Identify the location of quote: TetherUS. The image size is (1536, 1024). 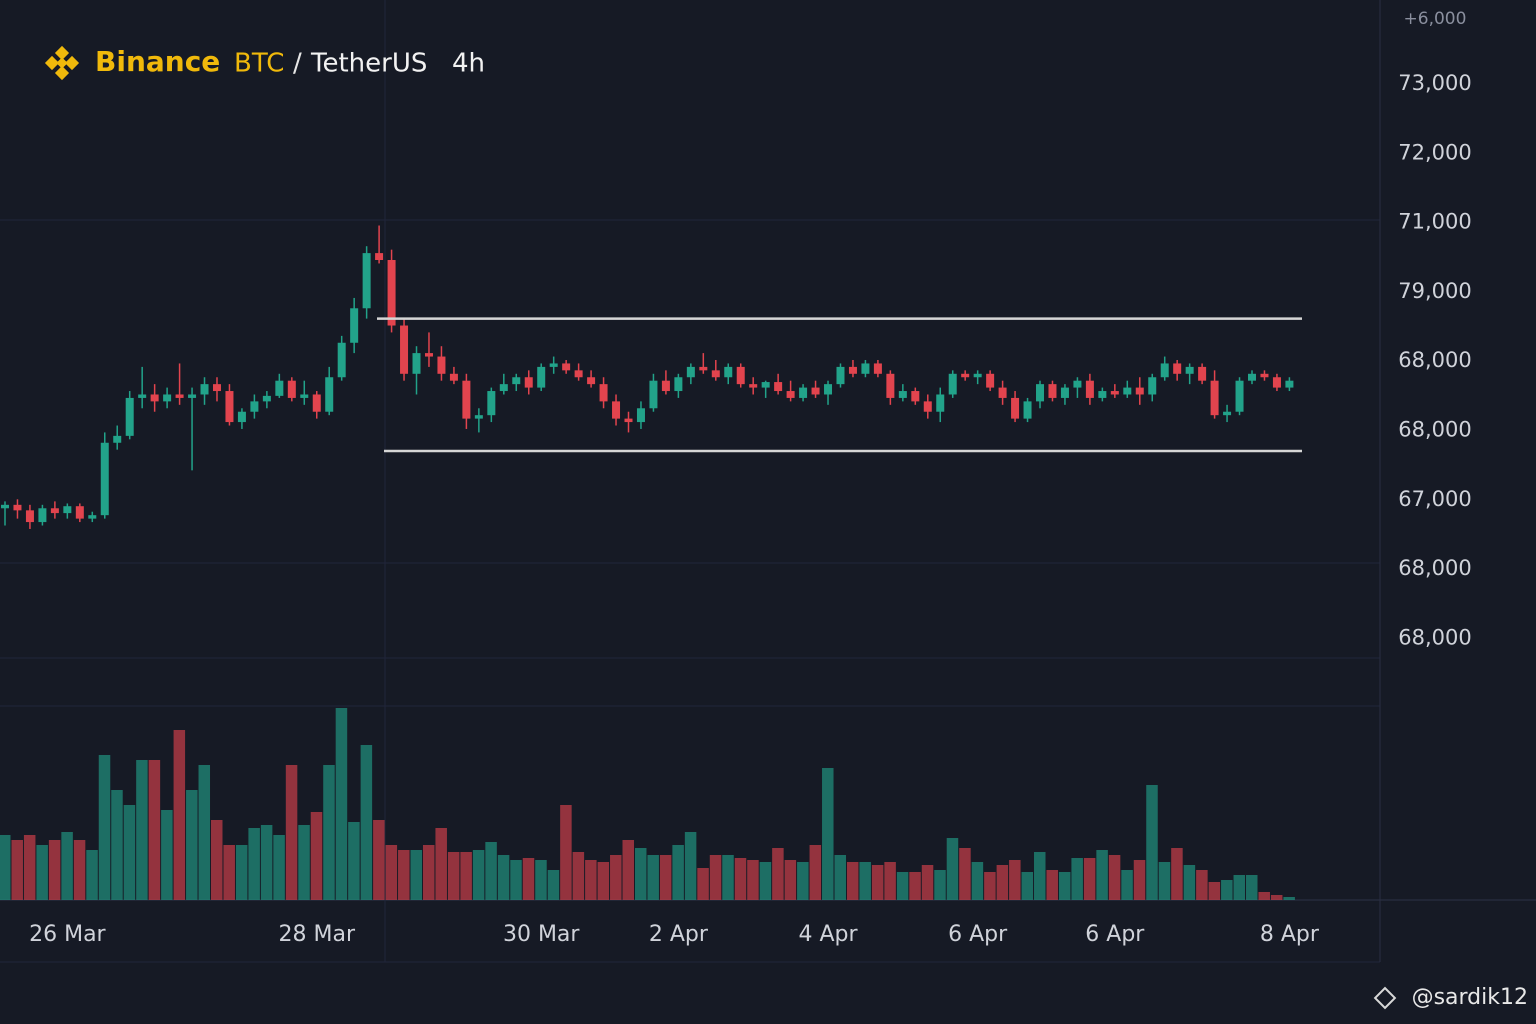
(368, 64).